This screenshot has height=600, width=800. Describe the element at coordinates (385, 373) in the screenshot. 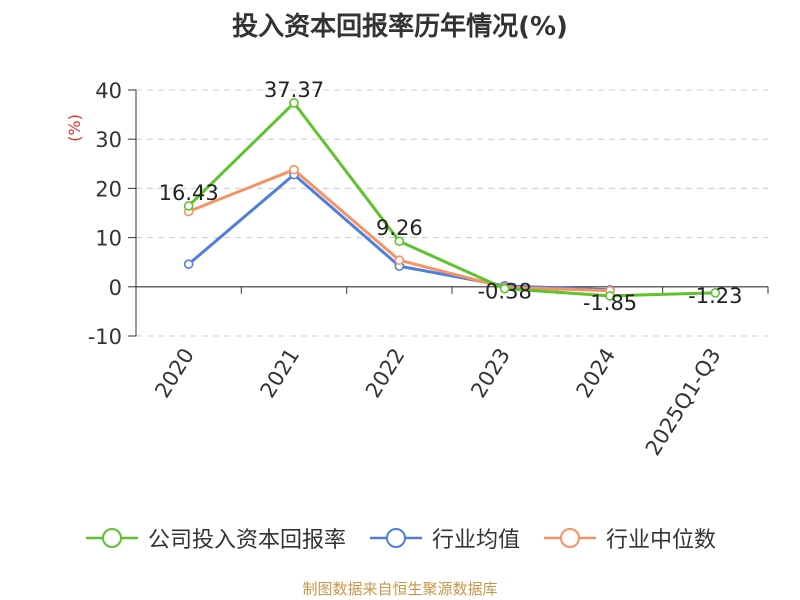

I see `x-tick-label: 2022` at that location.